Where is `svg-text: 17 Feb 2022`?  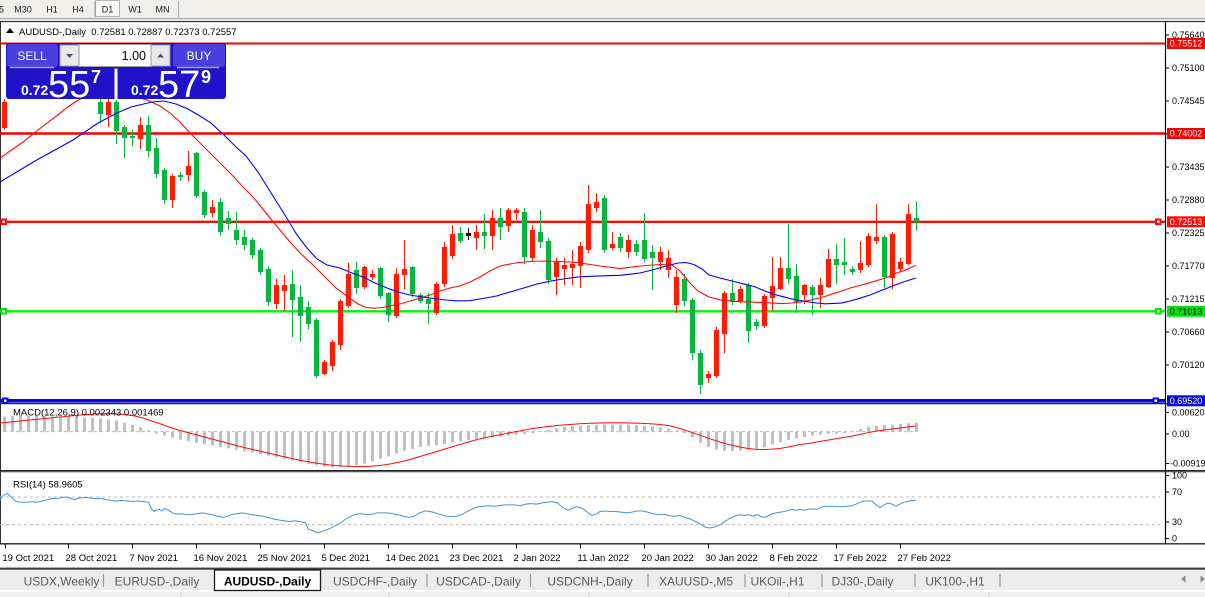 svg-text: 17 Feb 2022 is located at coordinates (860, 558).